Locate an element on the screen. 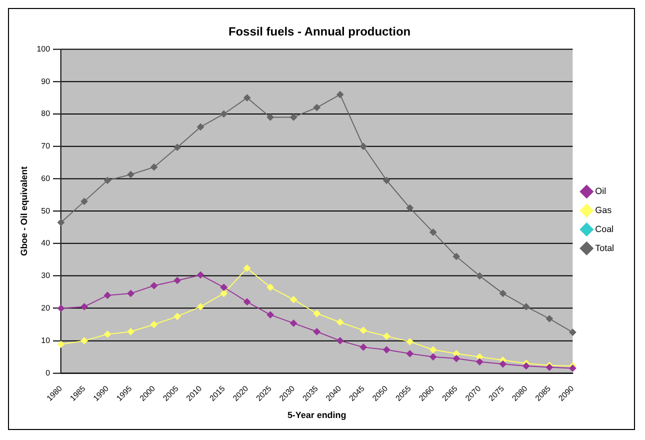 This screenshot has width=645, height=440. chart-title: Fossil fuels - Annual production is located at coordinates (319, 31).